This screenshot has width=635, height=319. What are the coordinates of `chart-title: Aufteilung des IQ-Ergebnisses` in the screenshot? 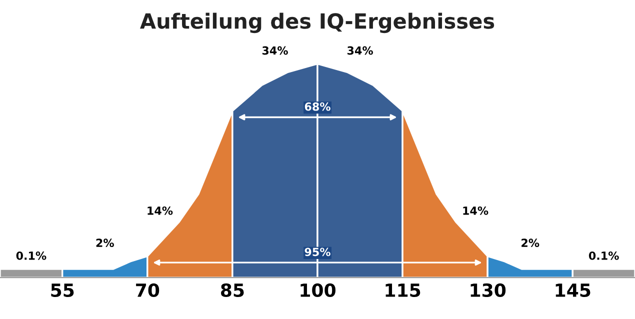 It's located at (317, 23).